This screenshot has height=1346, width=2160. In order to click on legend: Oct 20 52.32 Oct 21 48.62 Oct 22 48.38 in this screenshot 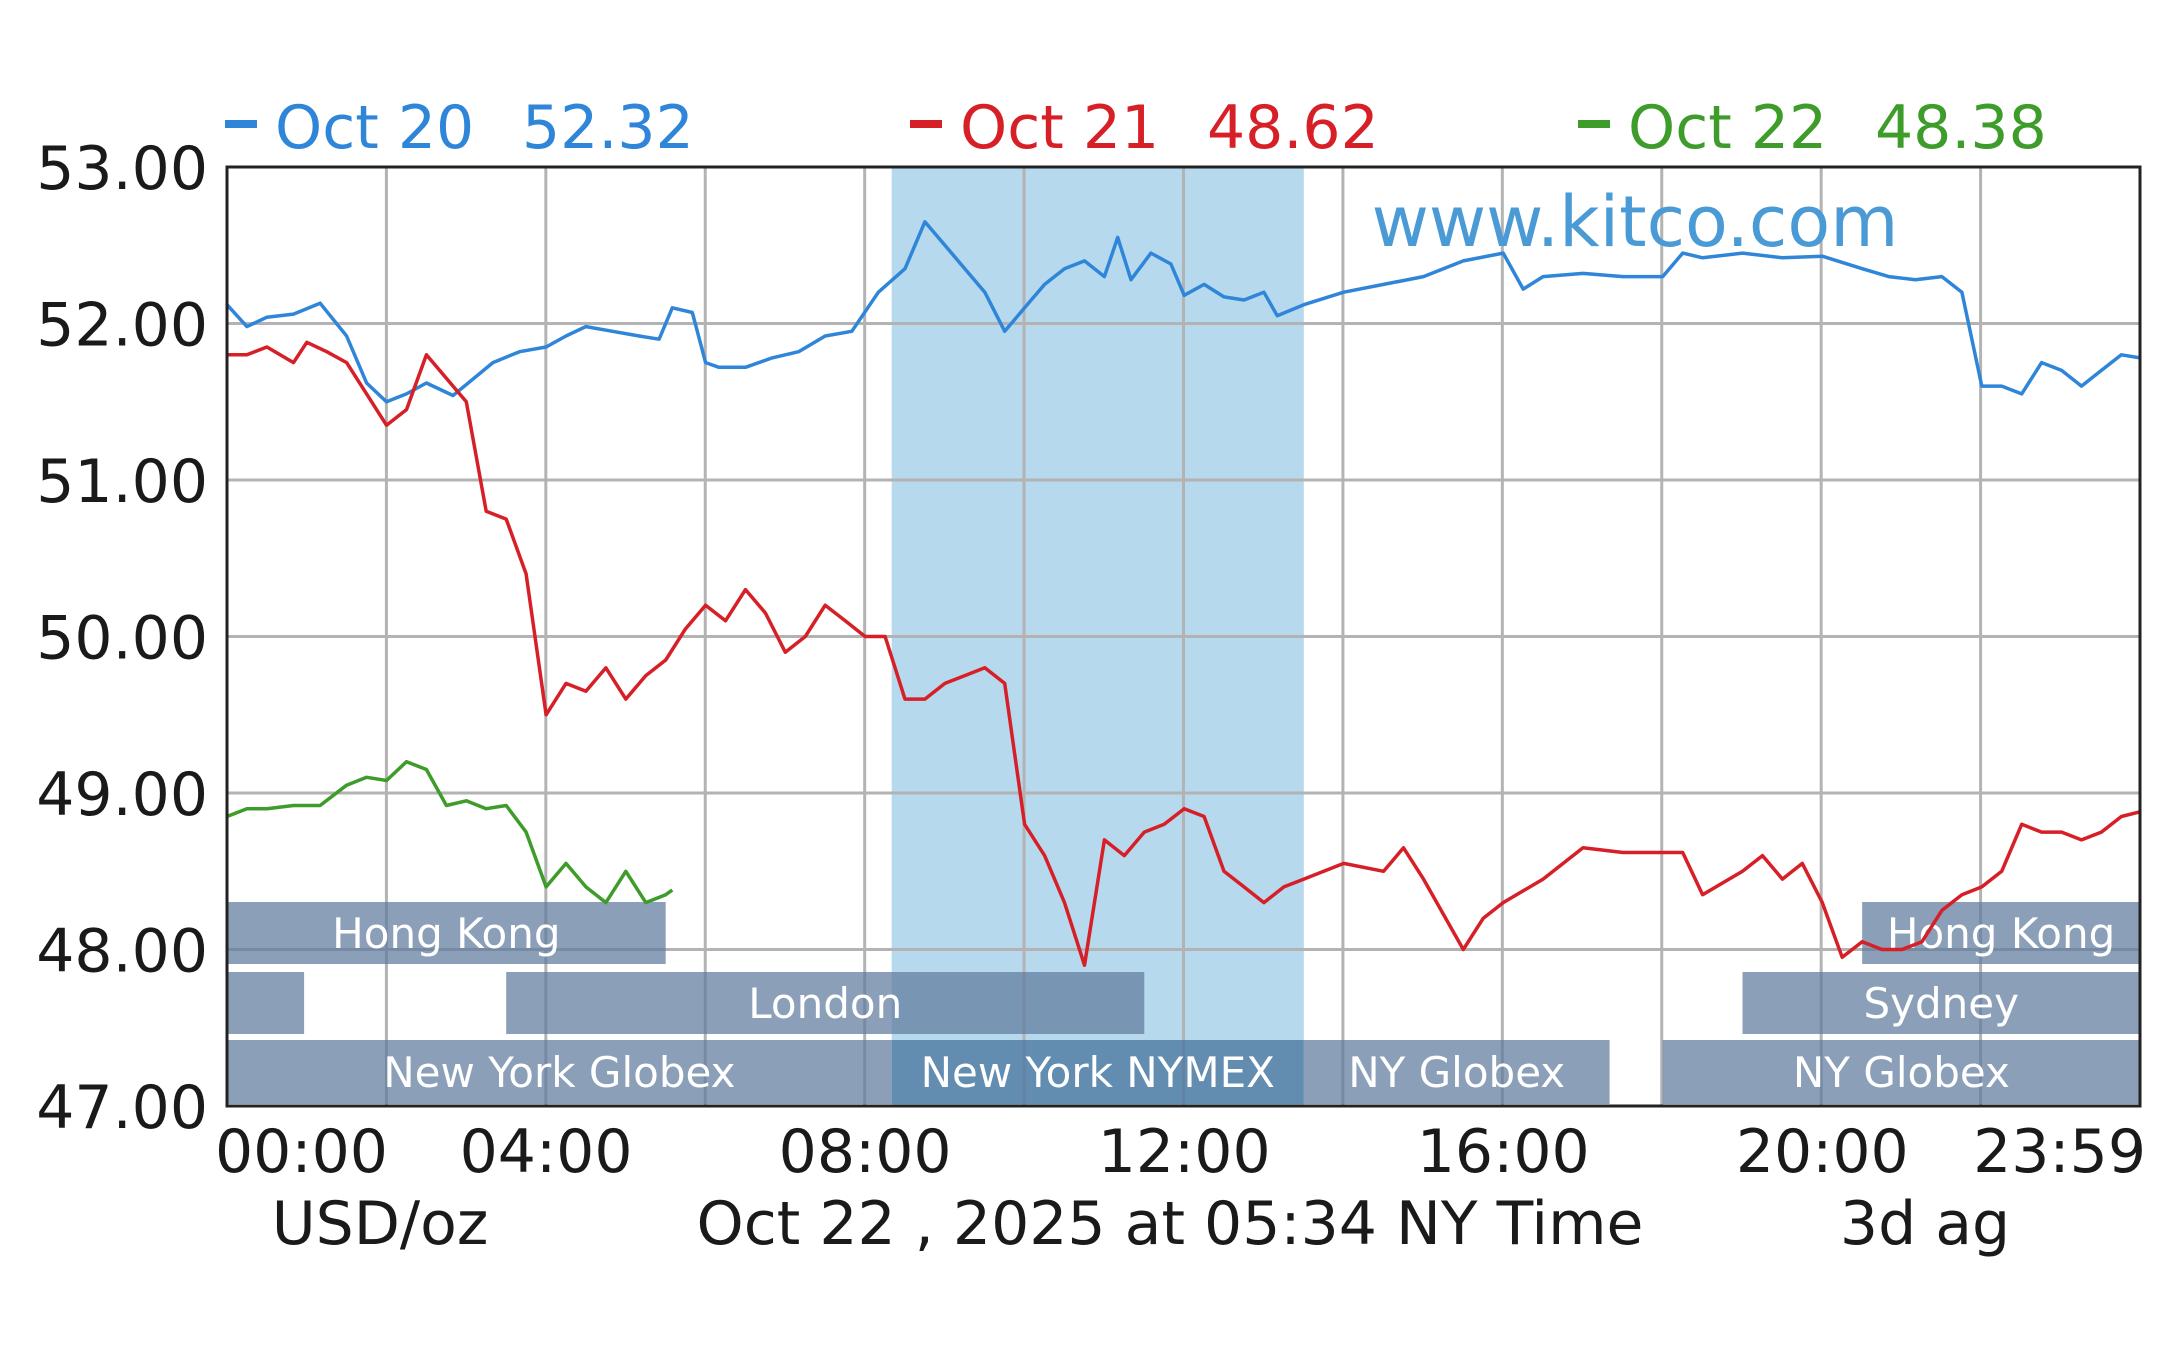, I will do `click(1136, 128)`.